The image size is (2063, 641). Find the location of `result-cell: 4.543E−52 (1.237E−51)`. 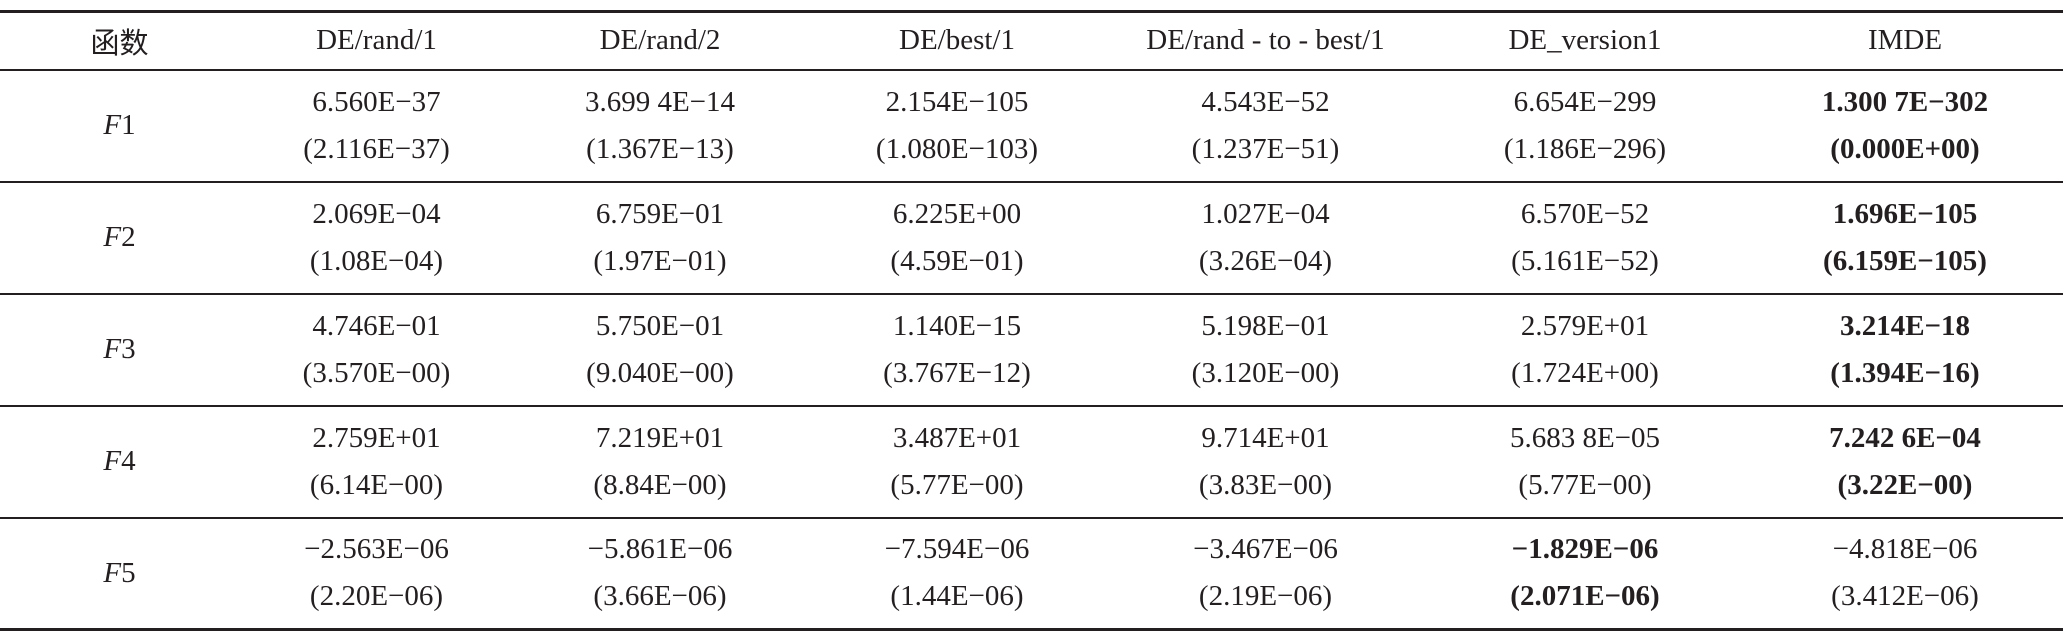

result-cell: 4.543E−52 (1.237E−51) is located at coordinates (1265, 126).